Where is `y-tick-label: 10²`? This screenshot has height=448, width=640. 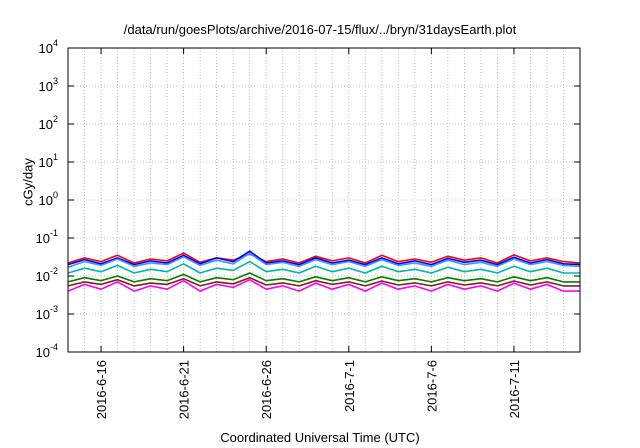
y-tick-label: 10² is located at coordinates (48, 123).